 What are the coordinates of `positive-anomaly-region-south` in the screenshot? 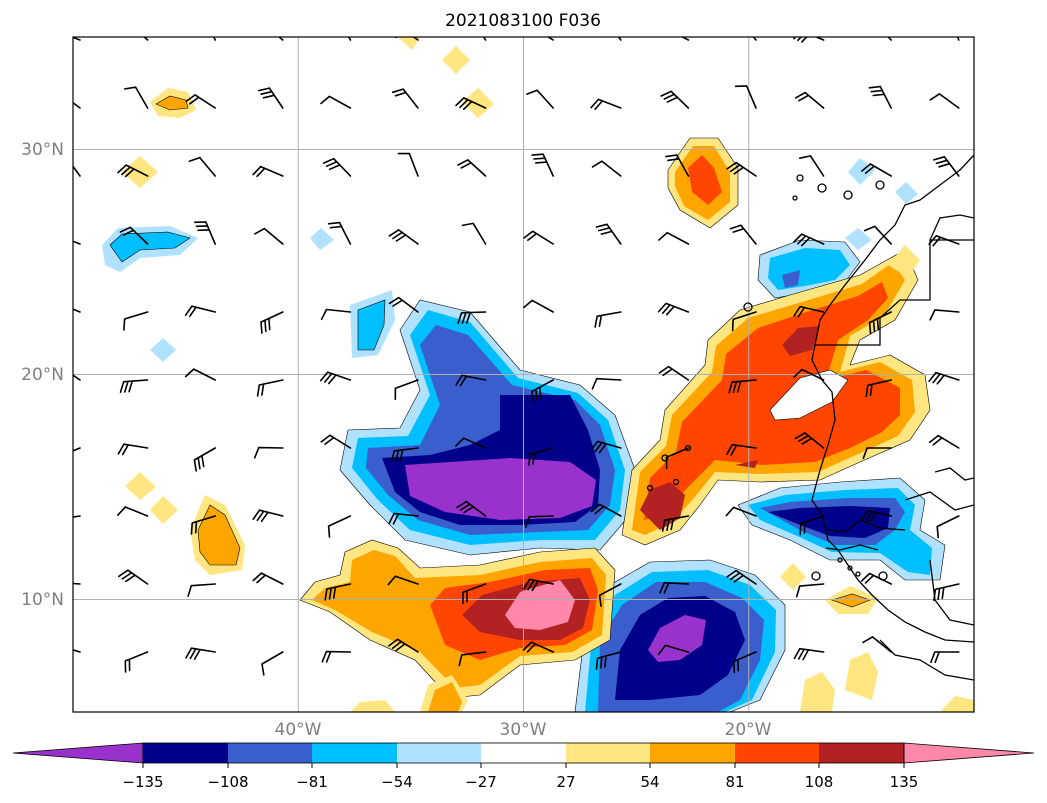 It's located at (540, 605).